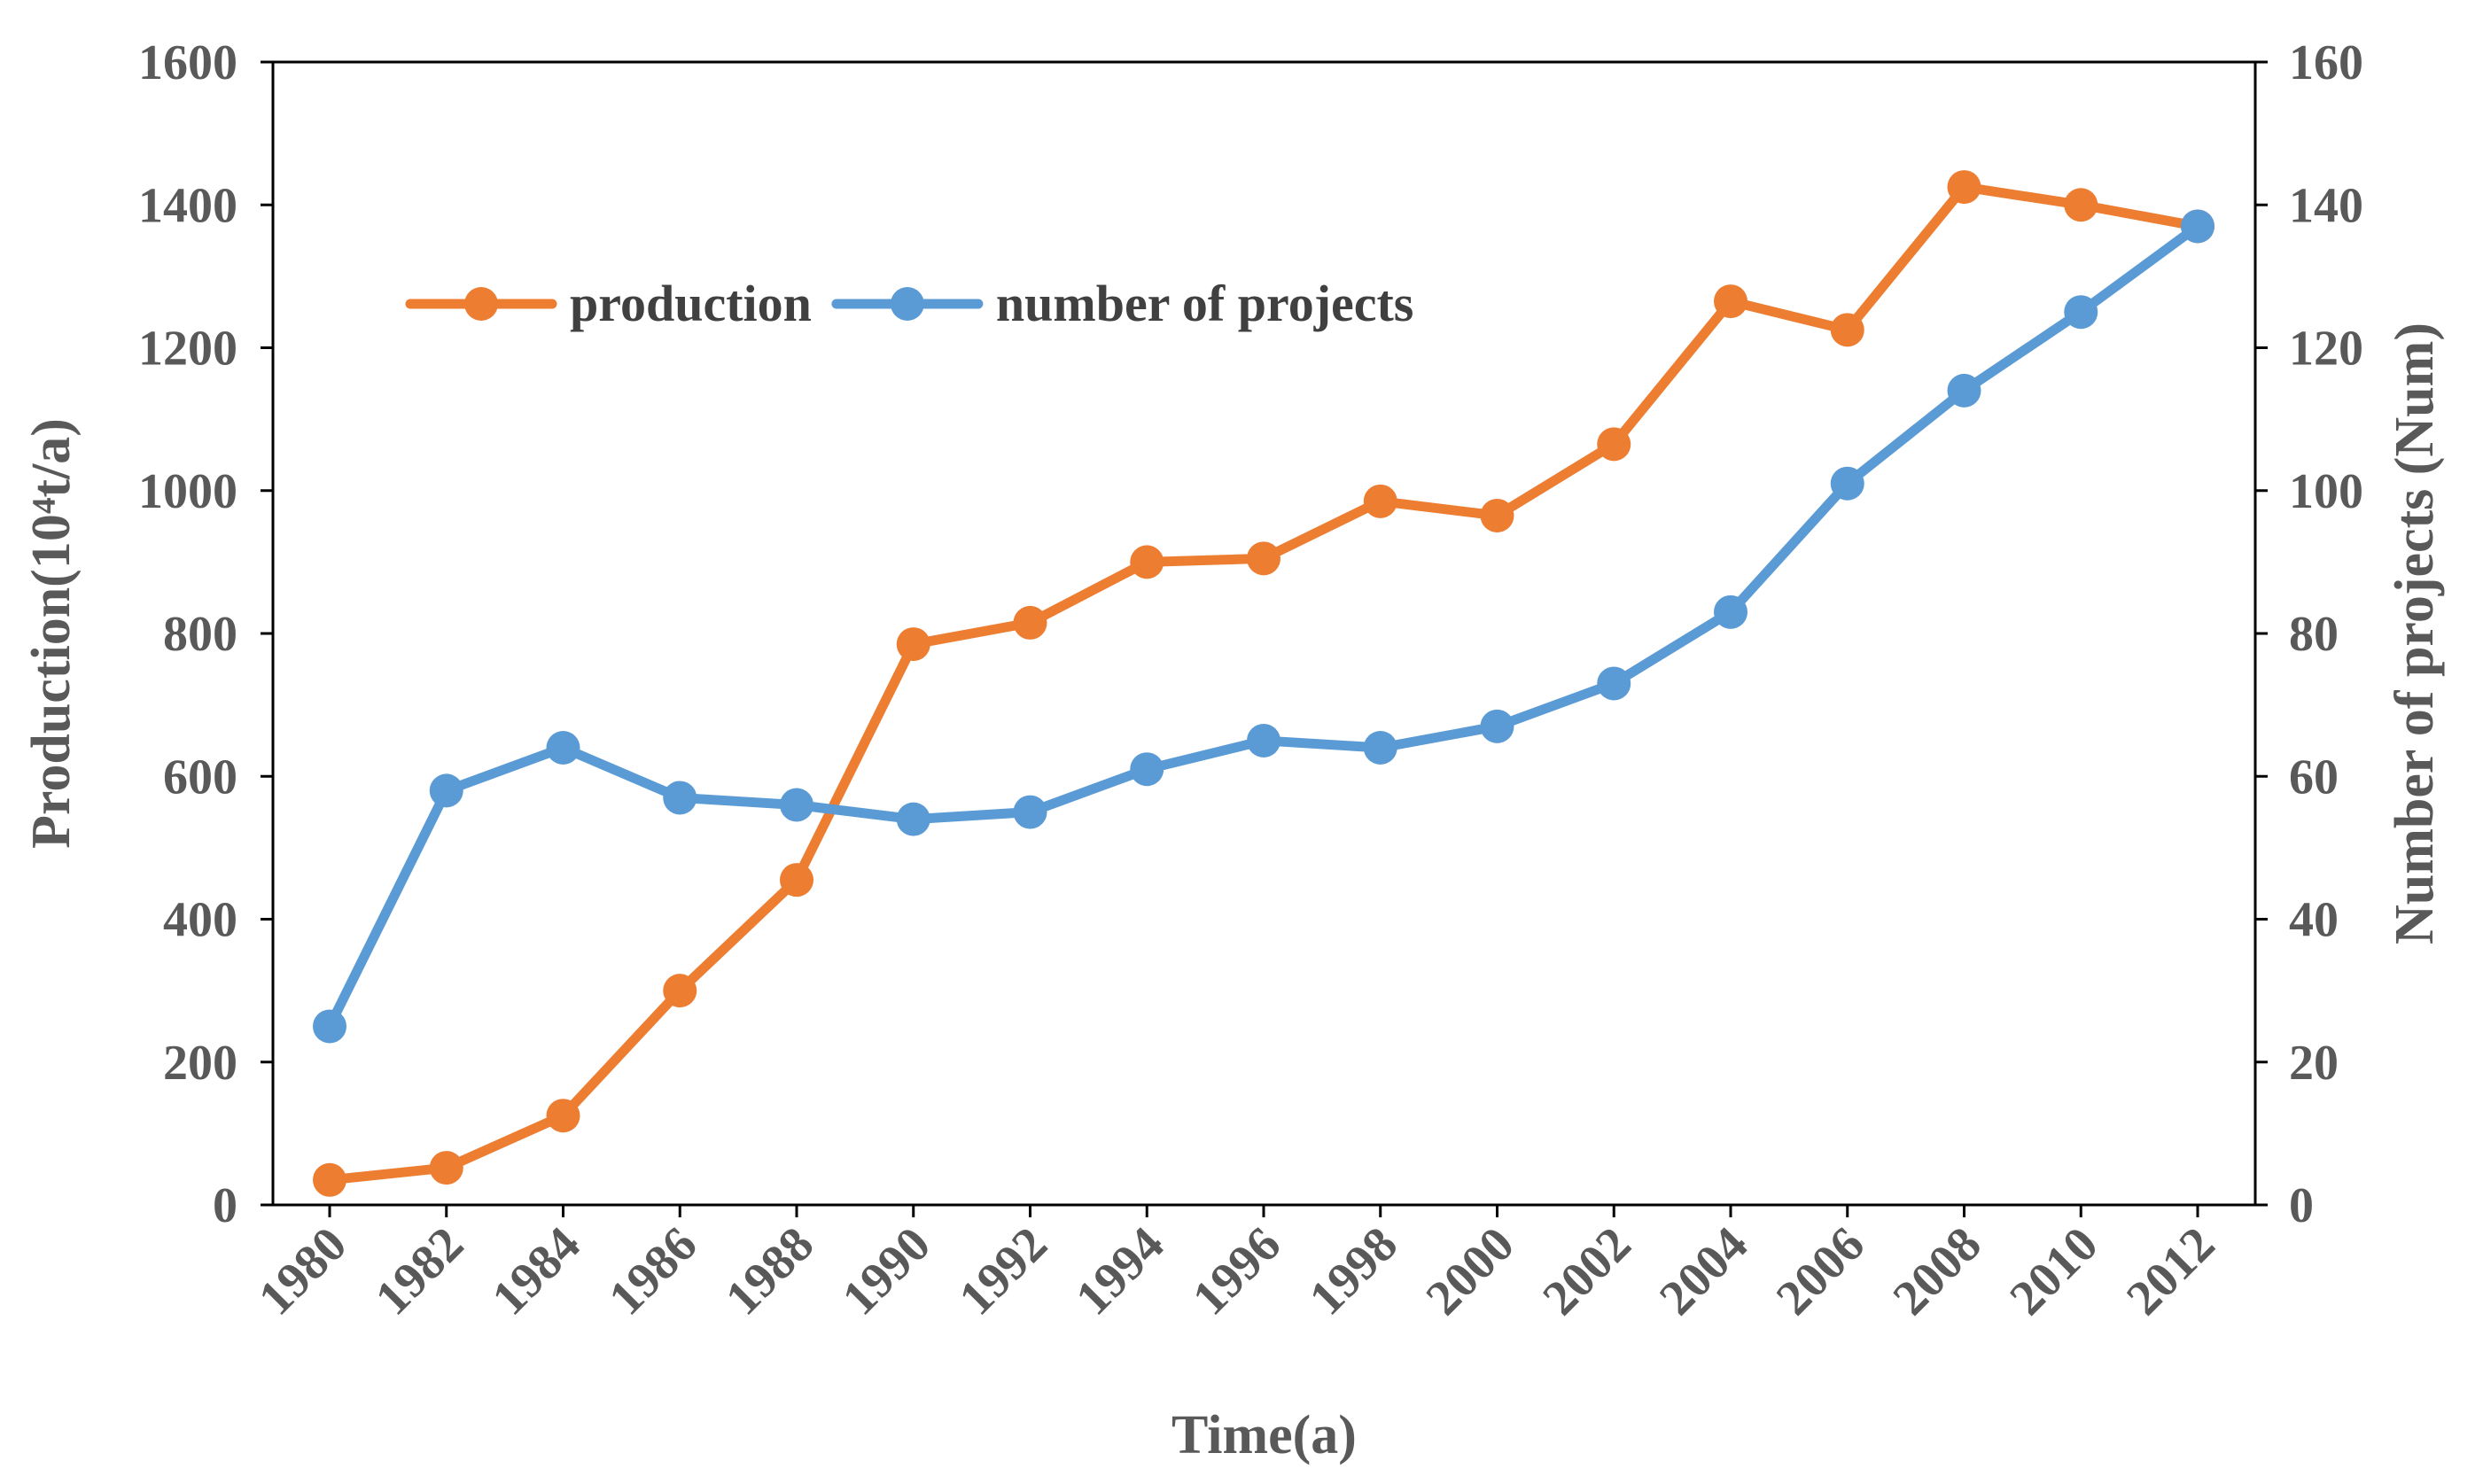 This screenshot has width=2483, height=1484. What do you see at coordinates (200, 920) in the screenshot?
I see `left-tick-label: 400` at bounding box center [200, 920].